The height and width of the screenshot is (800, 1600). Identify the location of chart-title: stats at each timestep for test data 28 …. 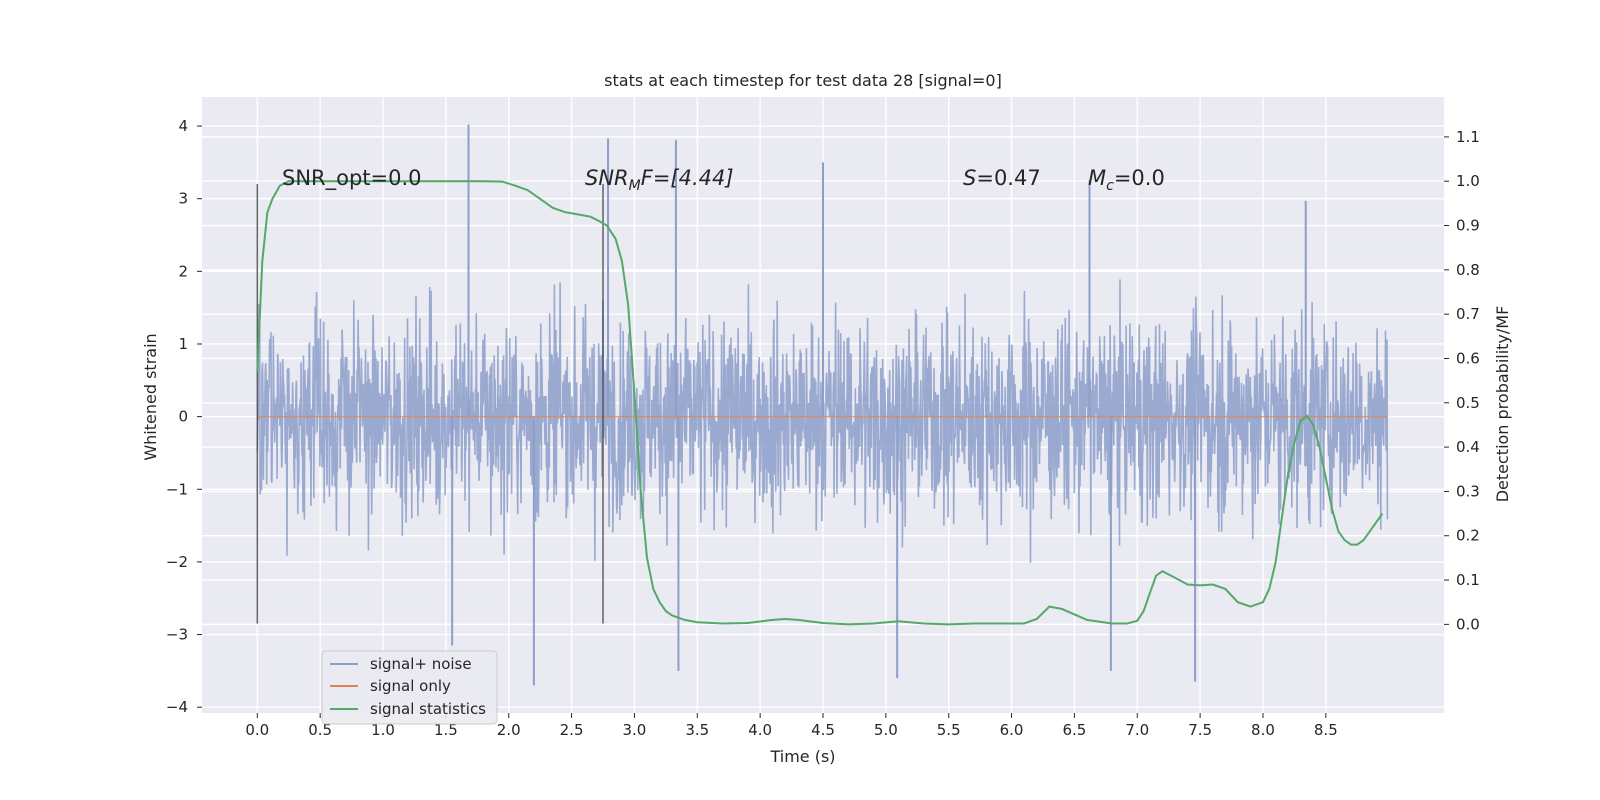
(803, 80).